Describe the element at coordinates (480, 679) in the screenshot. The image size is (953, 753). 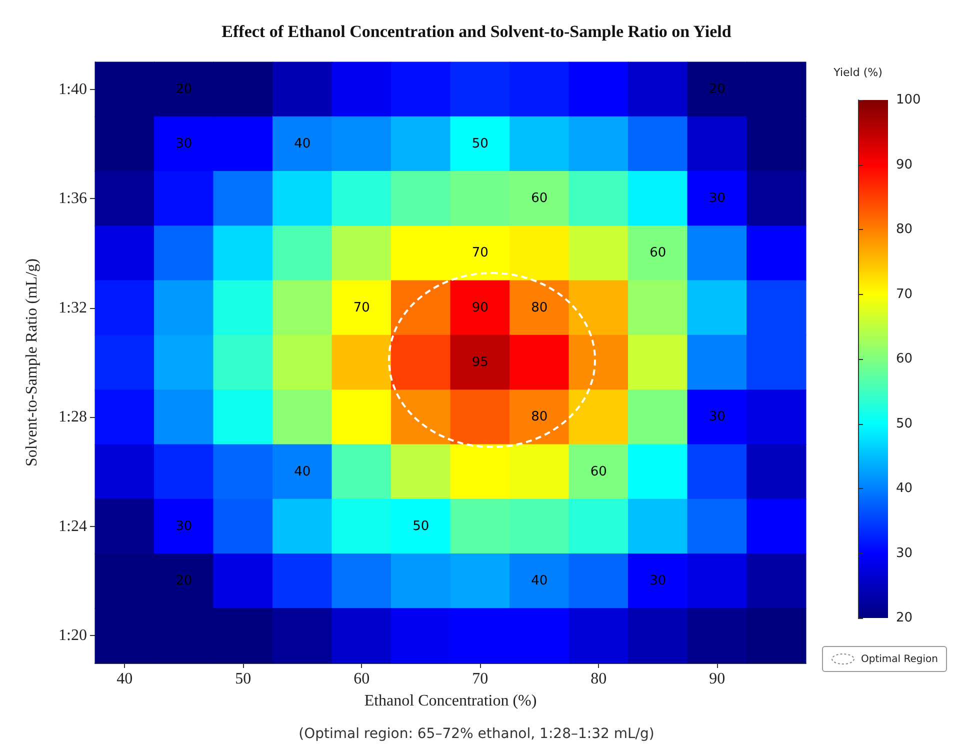
I see `x-tick-label: 70` at that location.